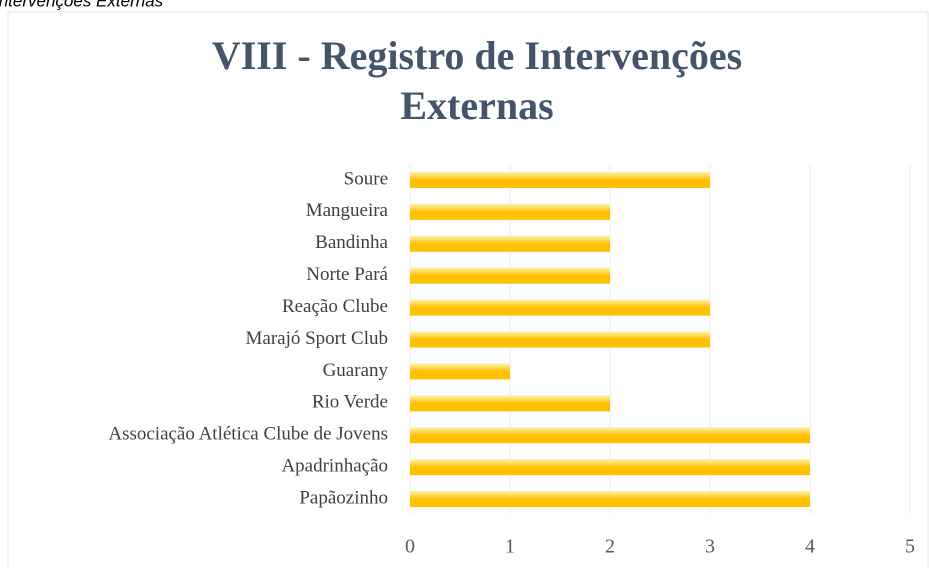 This screenshot has width=929, height=568. I want to click on x-tick-label: 3, so click(710, 547).